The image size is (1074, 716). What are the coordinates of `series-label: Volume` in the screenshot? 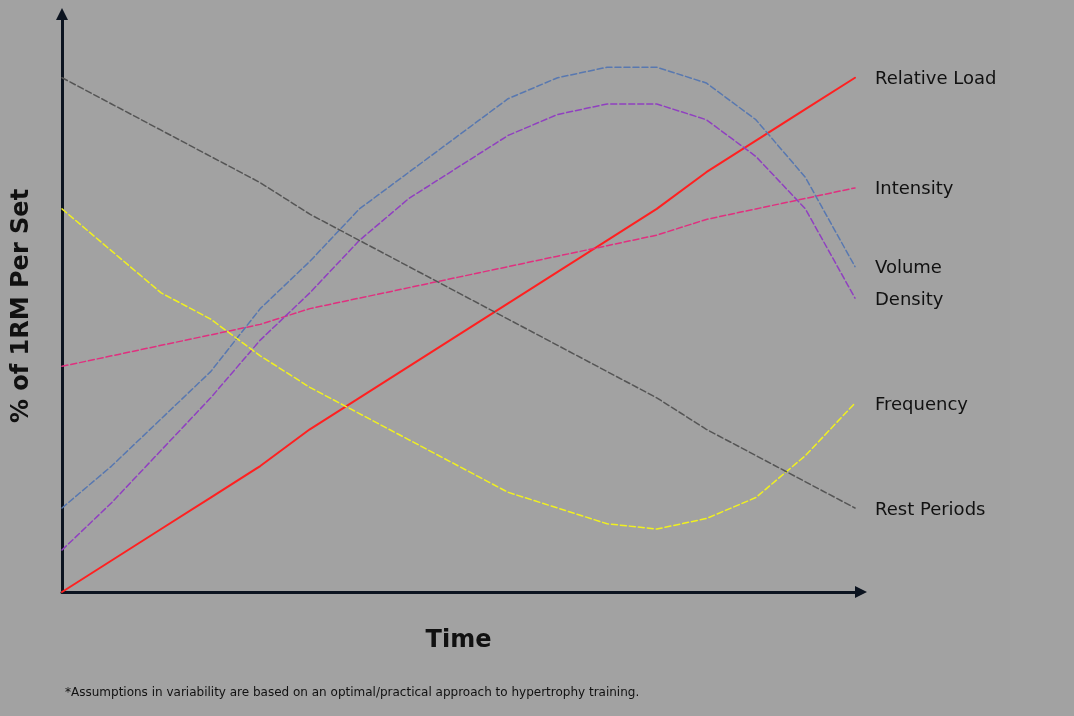 It's located at (908, 267).